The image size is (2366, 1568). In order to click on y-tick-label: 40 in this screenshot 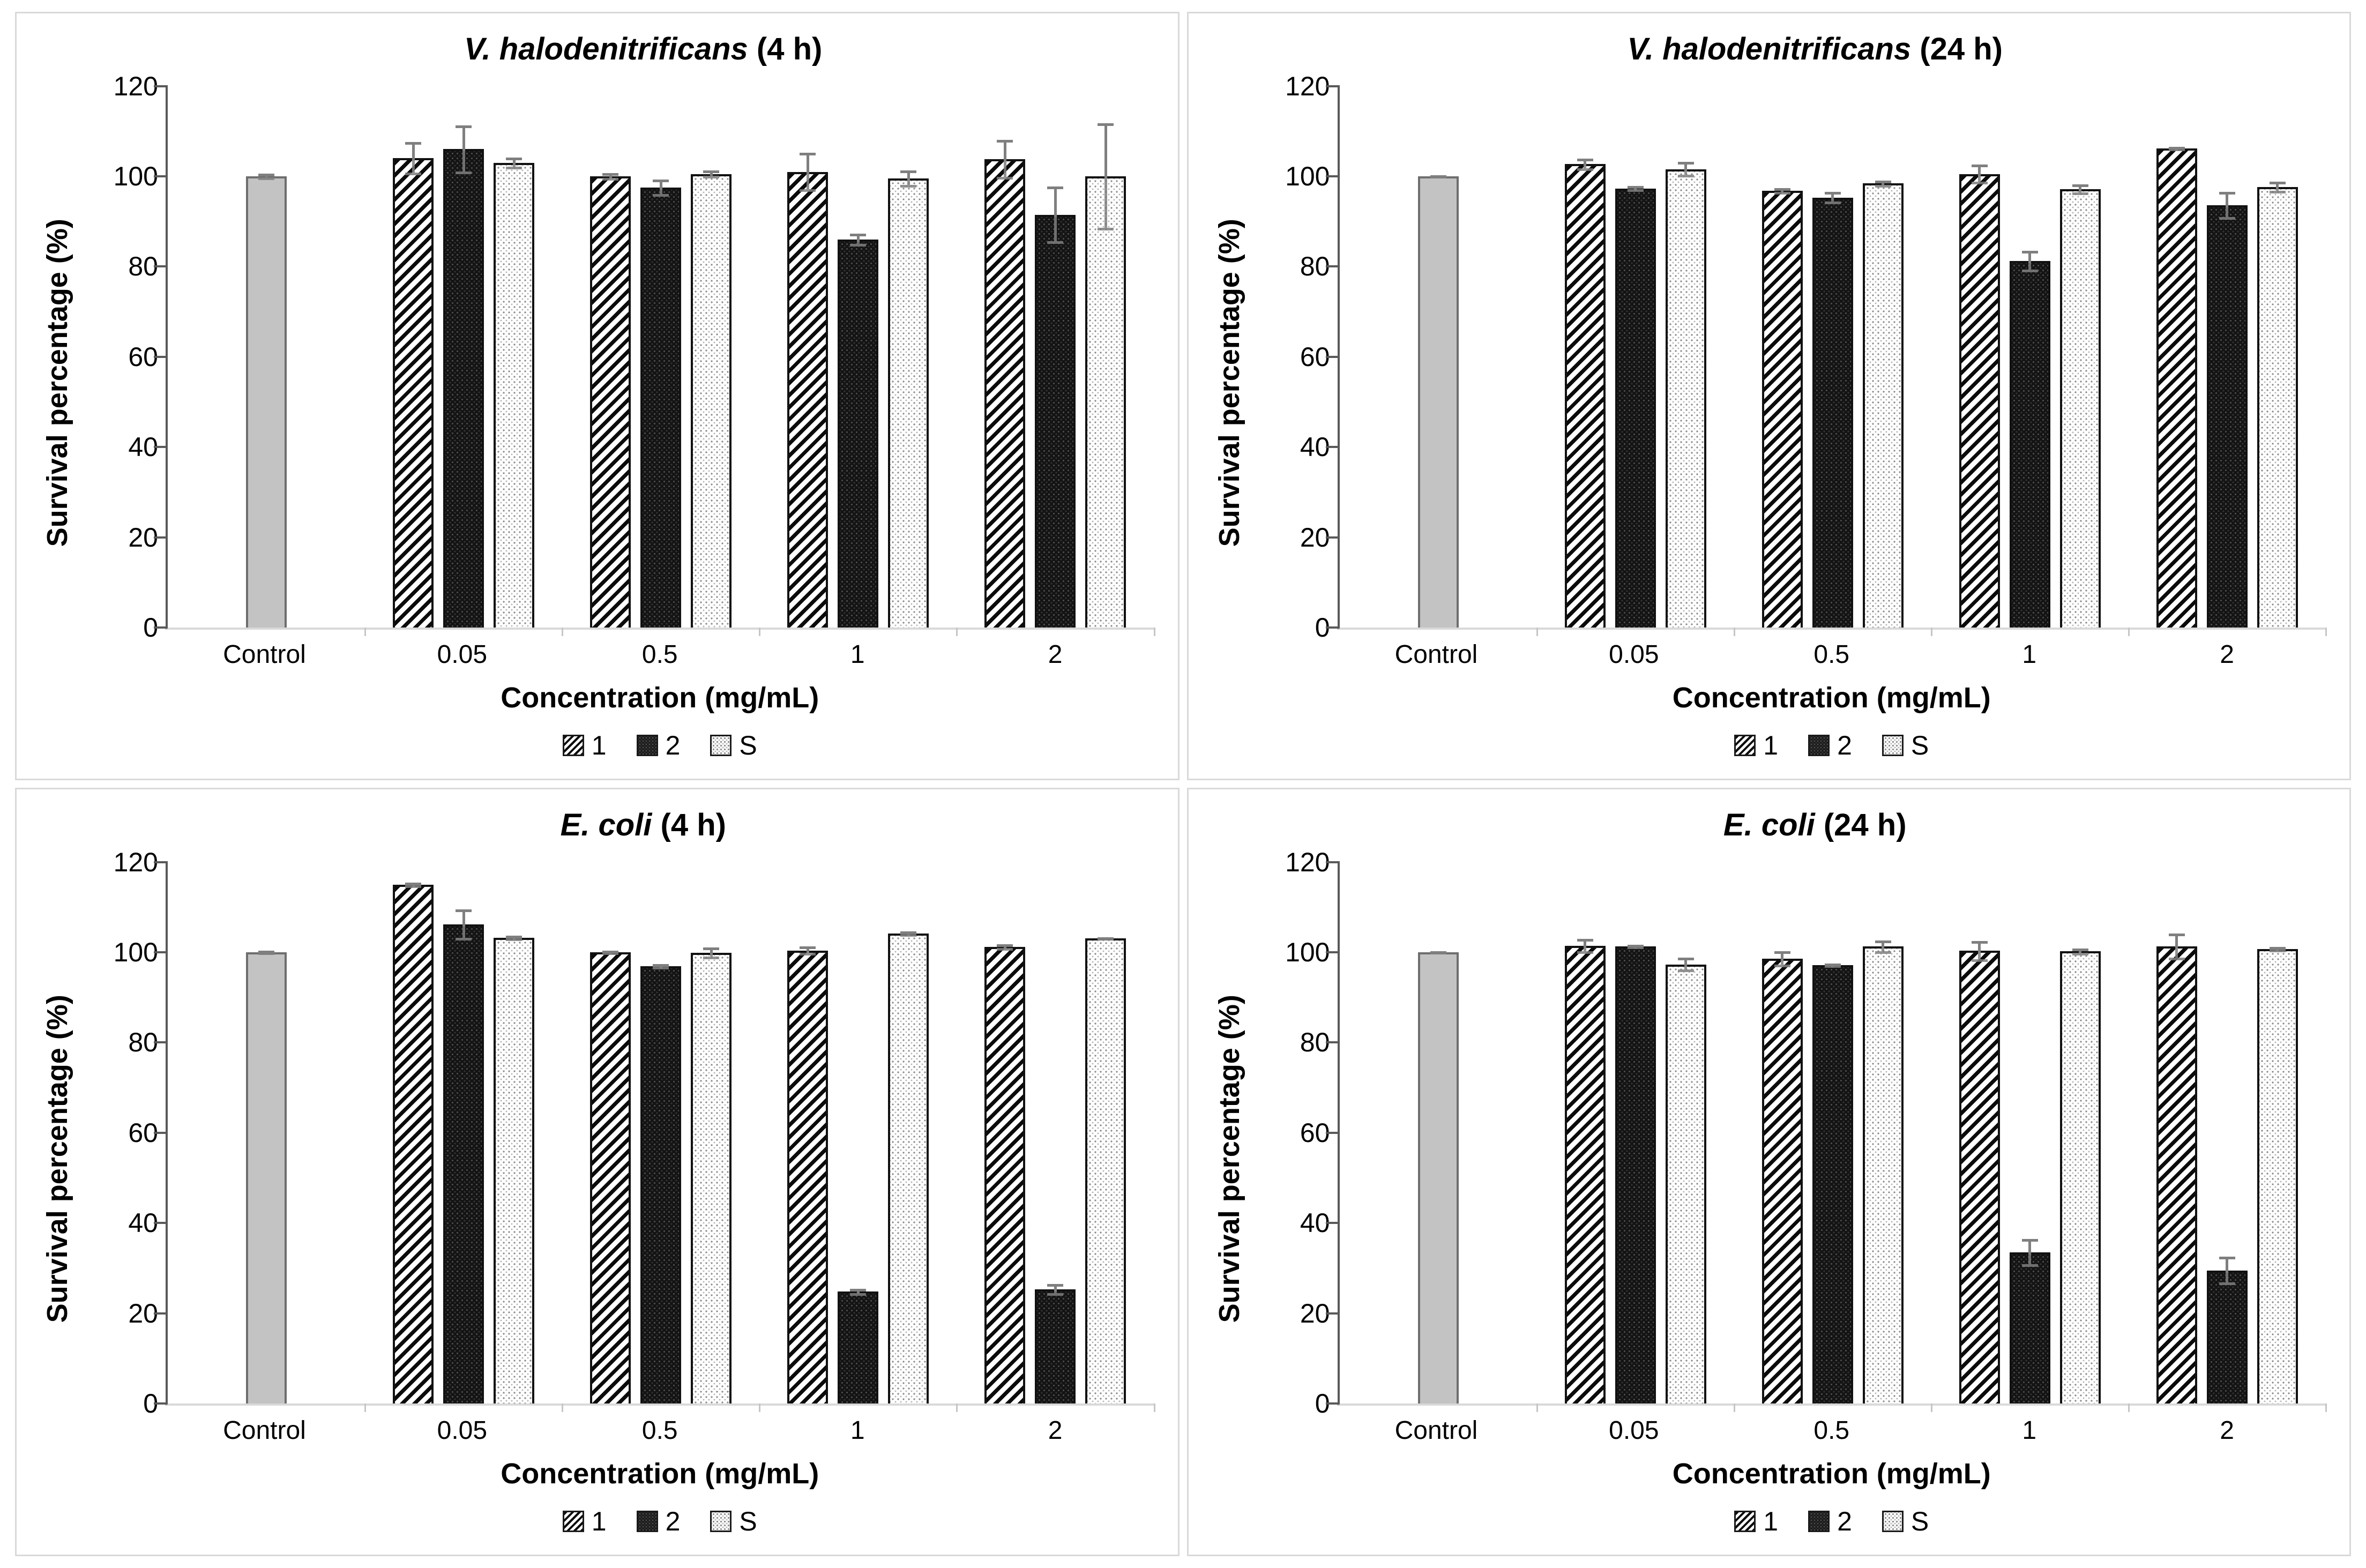, I will do `click(143, 1223)`.